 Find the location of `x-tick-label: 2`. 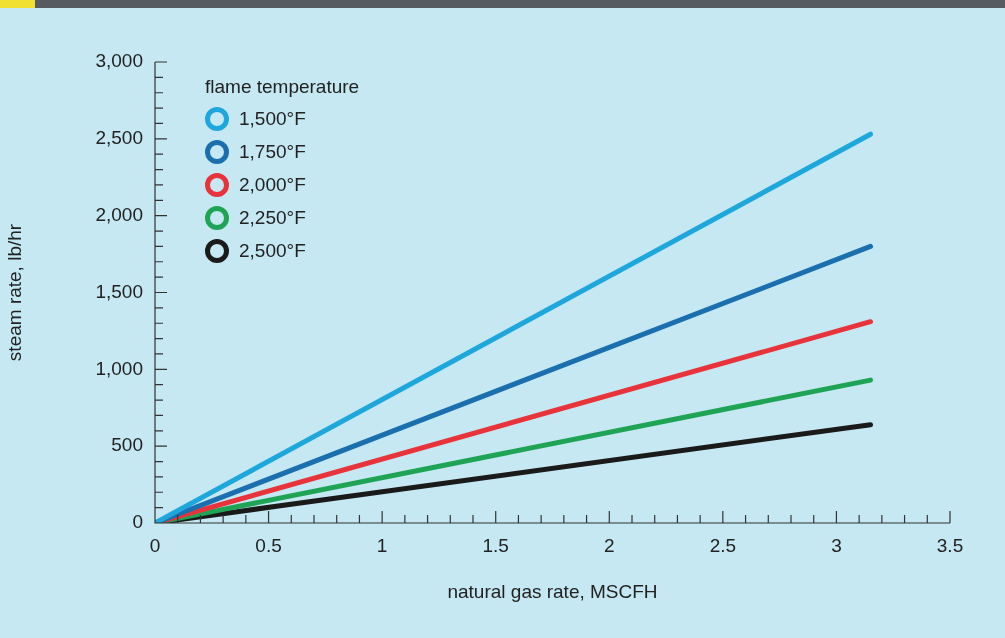

x-tick-label: 2 is located at coordinates (609, 545).